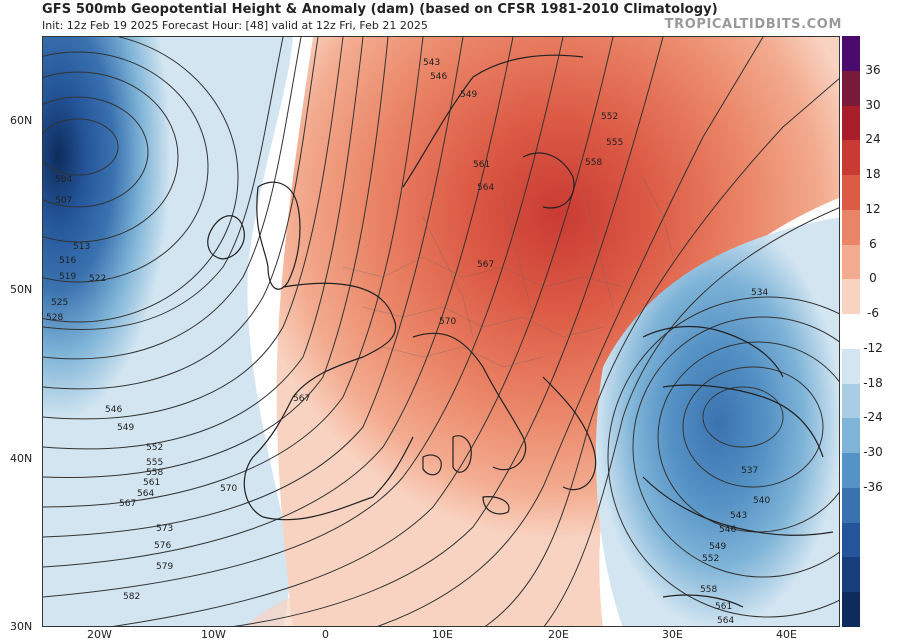 The image size is (900, 642). I want to click on colorbar-label: -6, so click(873, 313).